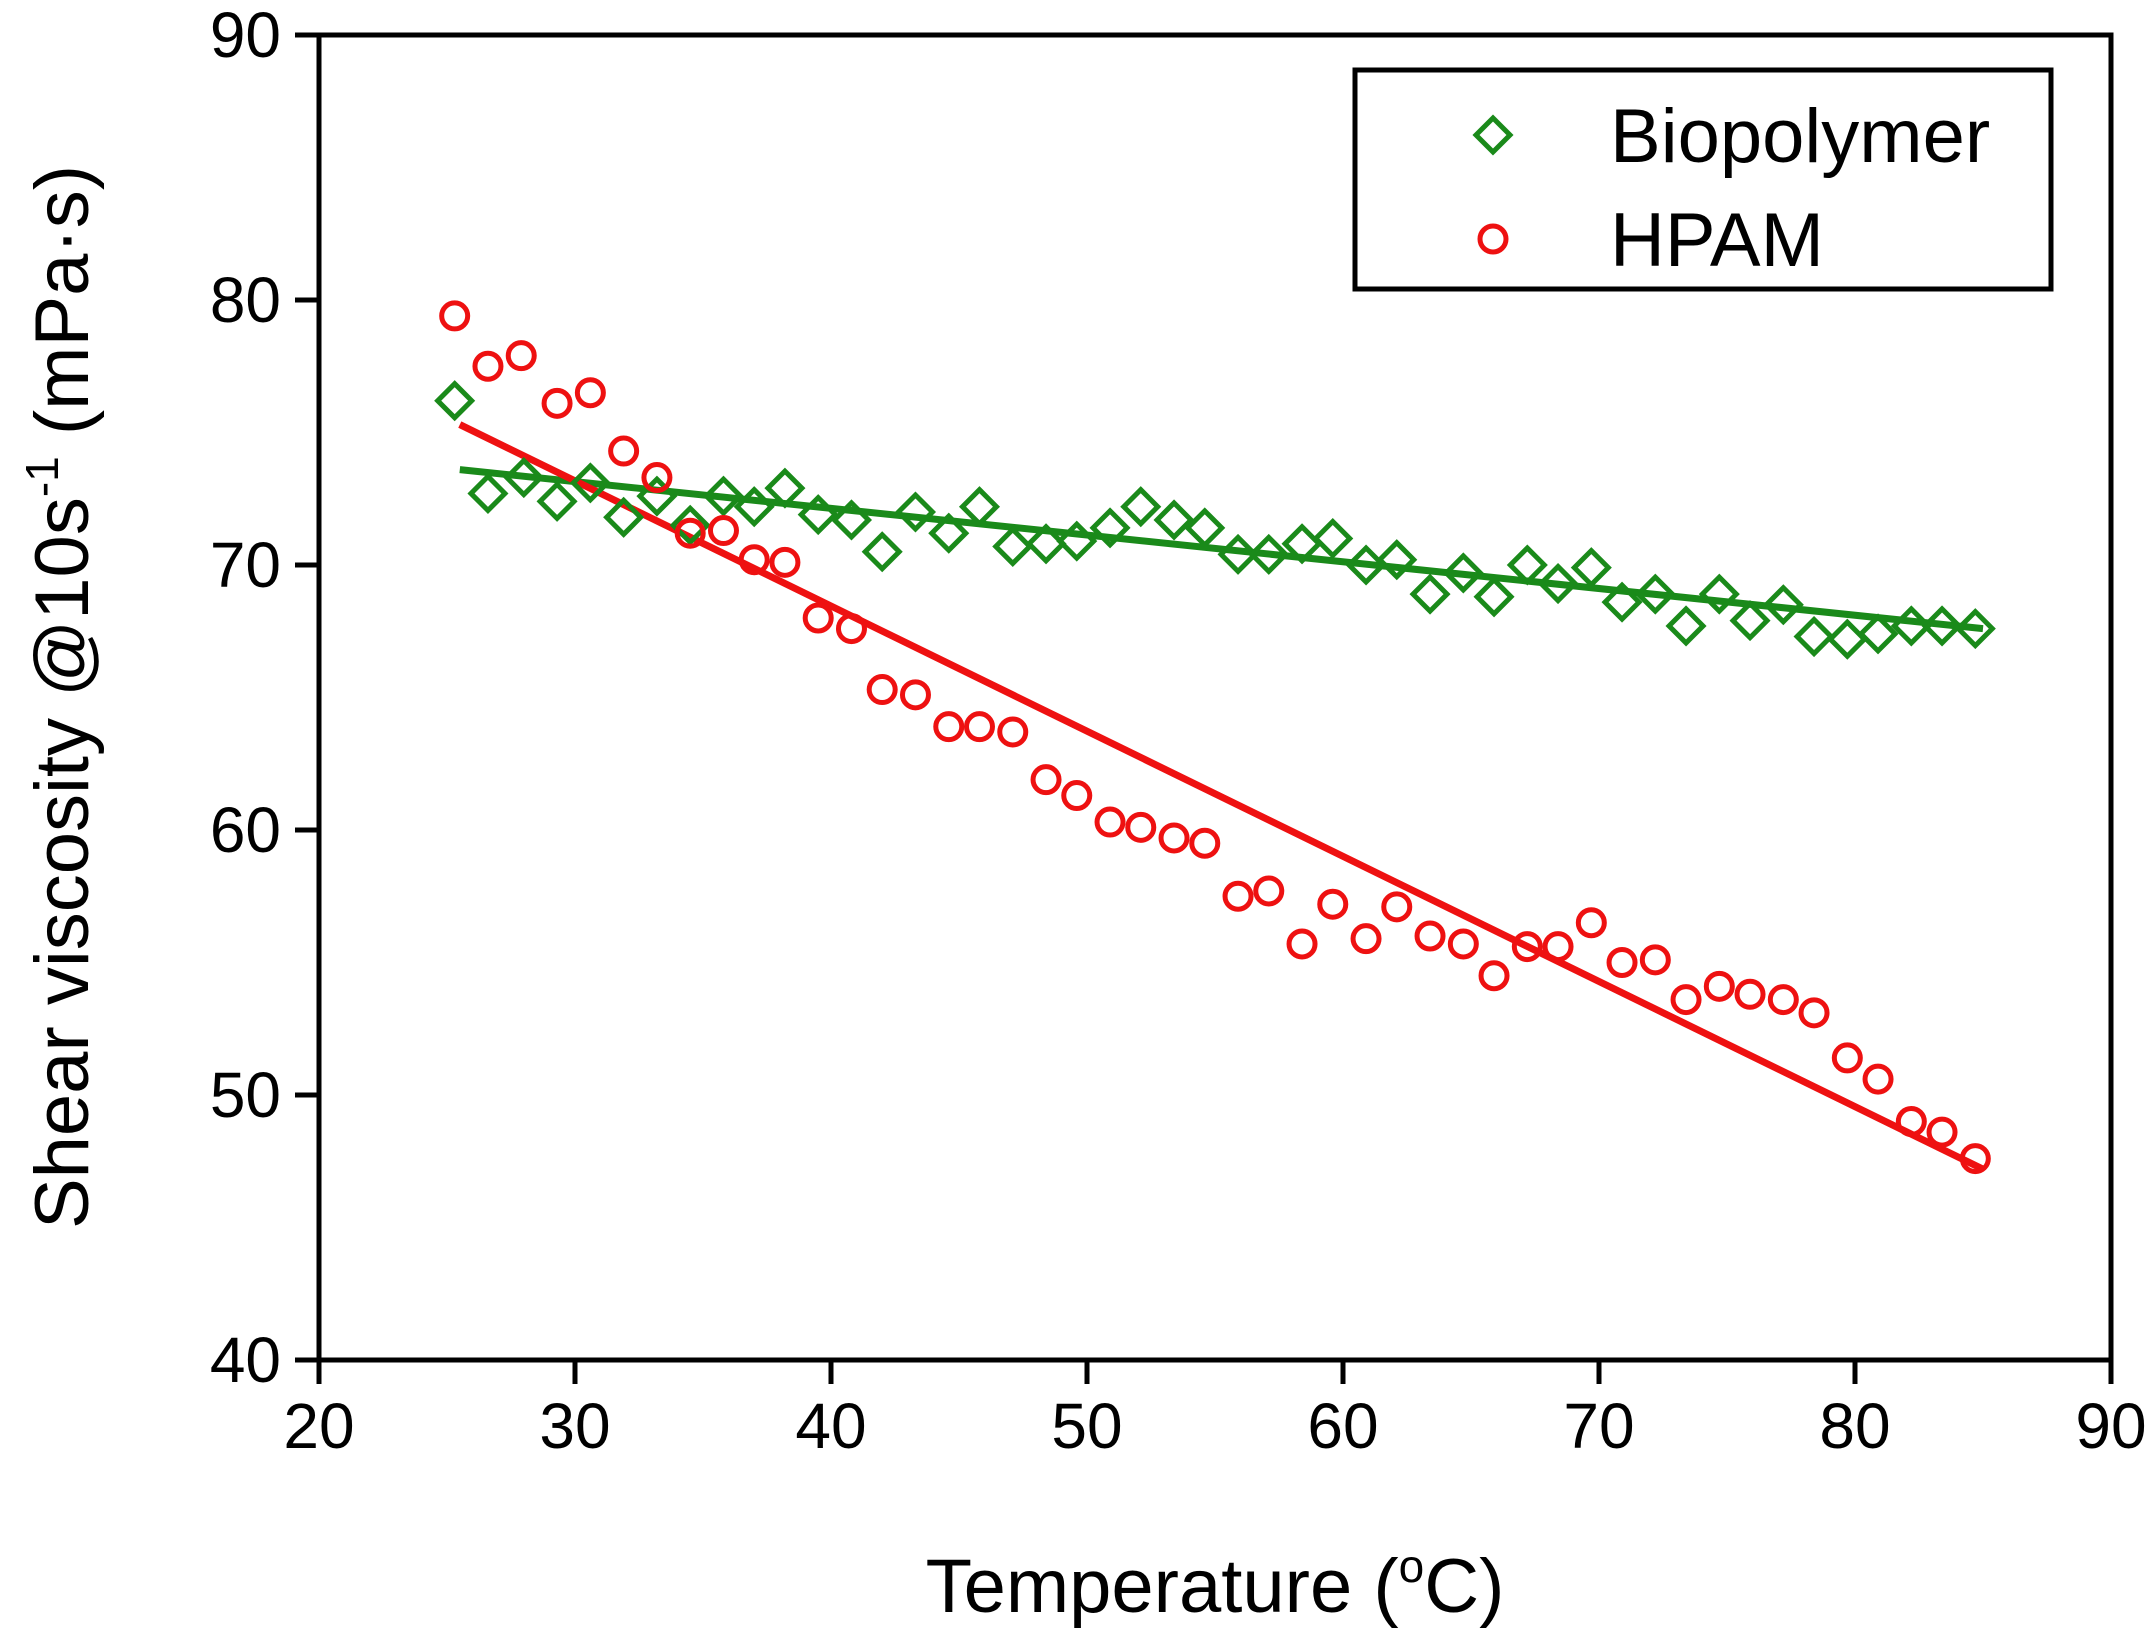  Describe the element at coordinates (245, 1360) in the screenshot. I see `y-tick-label: 40` at that location.